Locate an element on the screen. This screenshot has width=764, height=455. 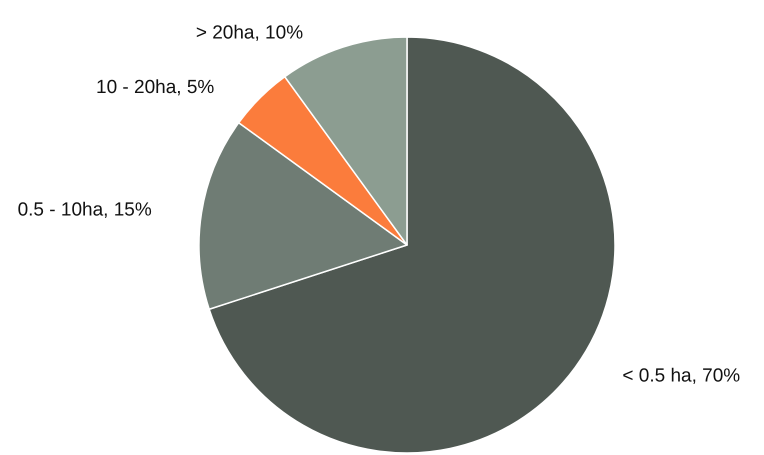
slice-label: 0.5 - 10ha, 15% is located at coordinates (85, 210).